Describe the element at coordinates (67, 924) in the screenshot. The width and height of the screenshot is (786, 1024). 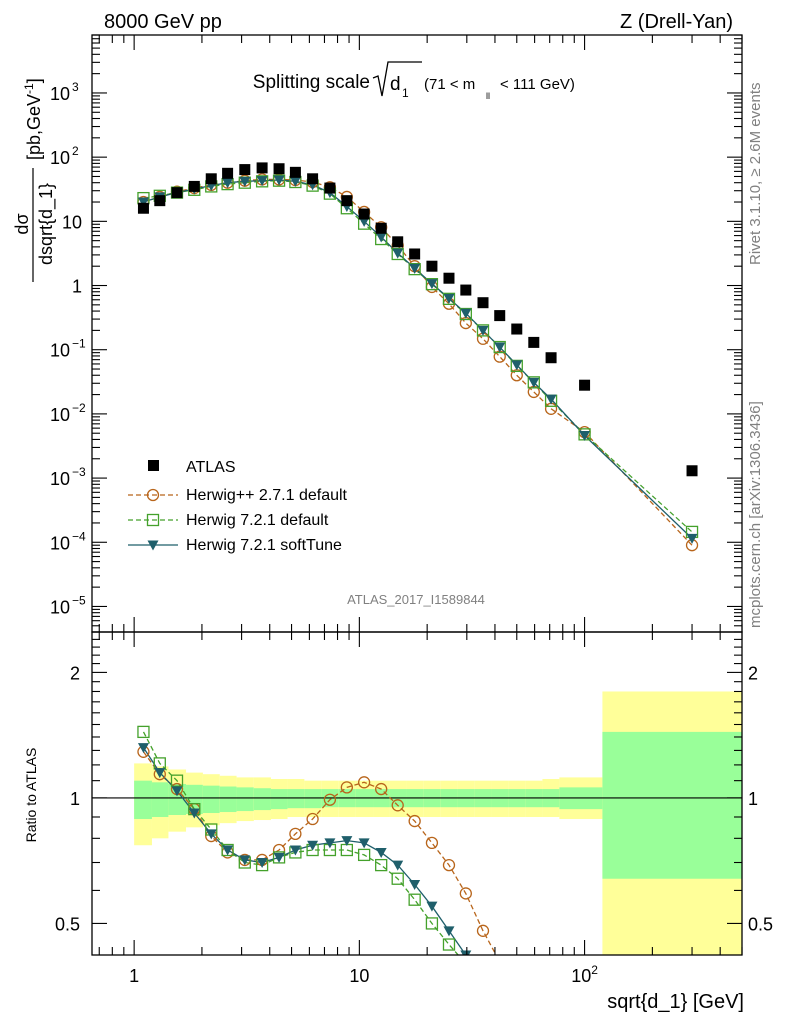
I see `y-tick-label-ratio-left: 0.5` at that location.